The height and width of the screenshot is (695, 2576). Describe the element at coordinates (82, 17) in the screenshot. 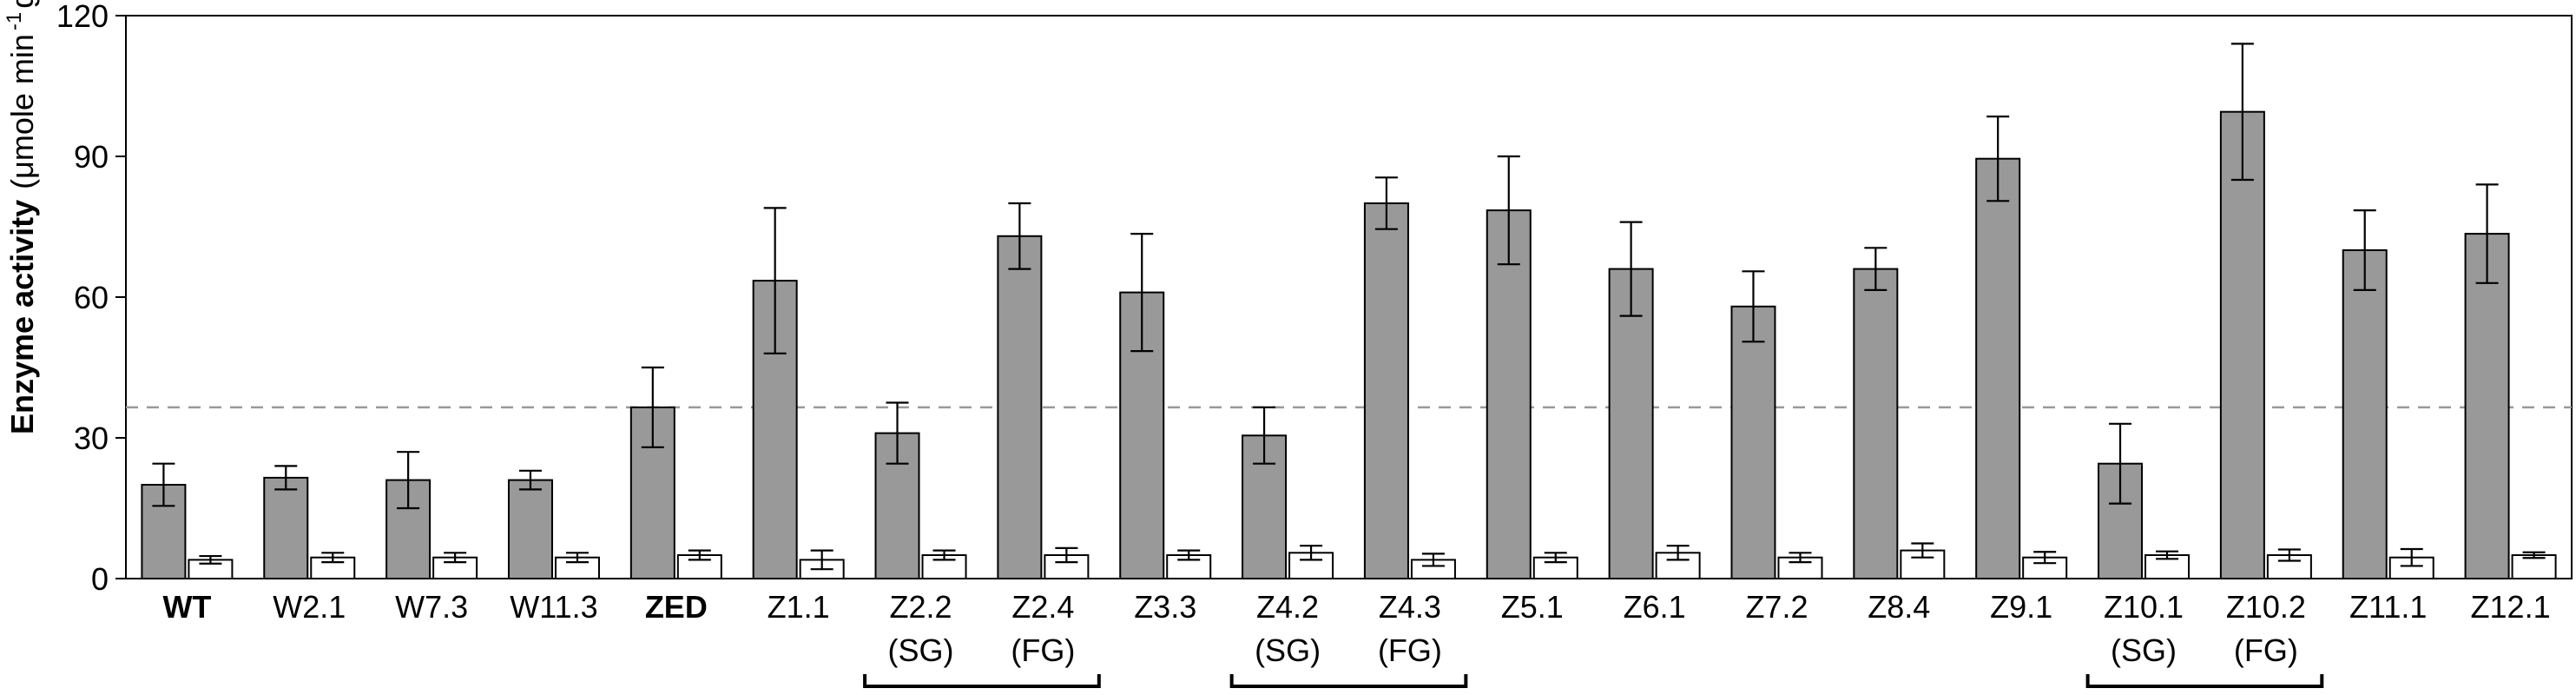

I see `y-tick-label: 120` at that location.